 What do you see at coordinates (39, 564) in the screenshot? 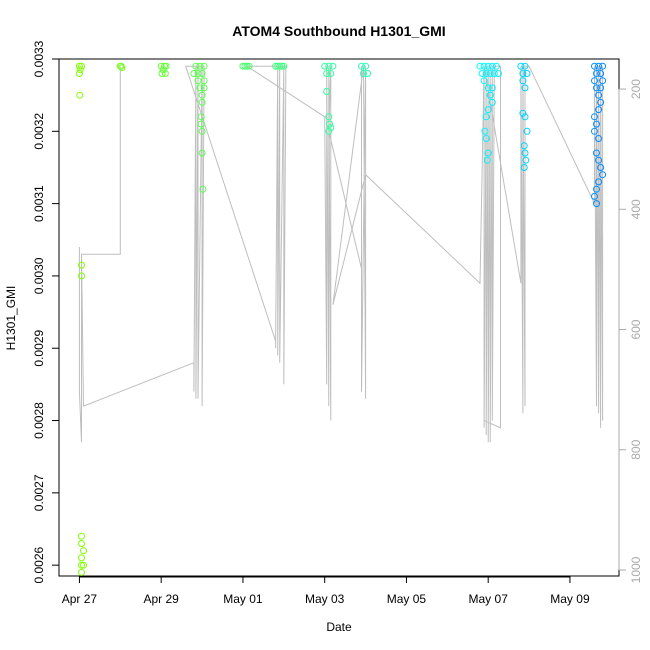
I see `y-tick-label: 0.0026` at bounding box center [39, 564].